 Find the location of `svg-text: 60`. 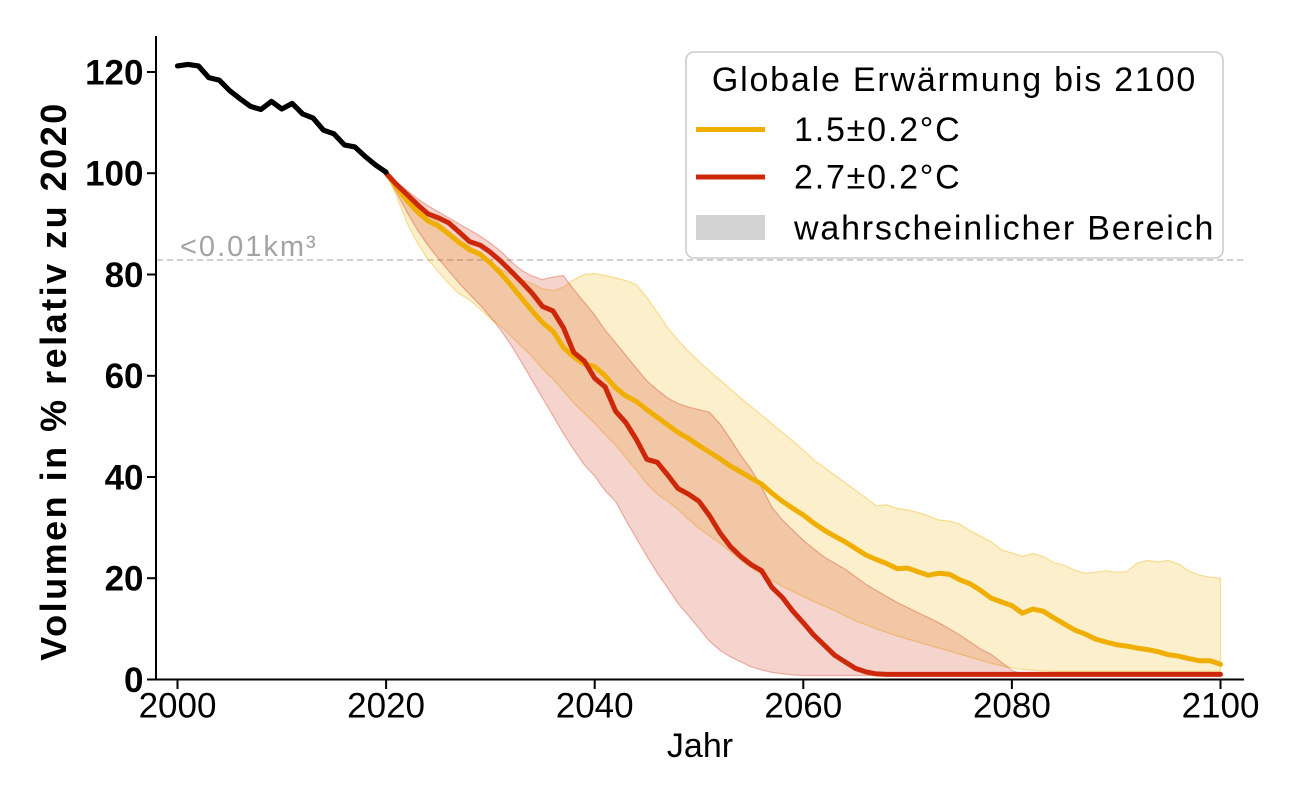

svg-text: 60 is located at coordinates (124, 376).